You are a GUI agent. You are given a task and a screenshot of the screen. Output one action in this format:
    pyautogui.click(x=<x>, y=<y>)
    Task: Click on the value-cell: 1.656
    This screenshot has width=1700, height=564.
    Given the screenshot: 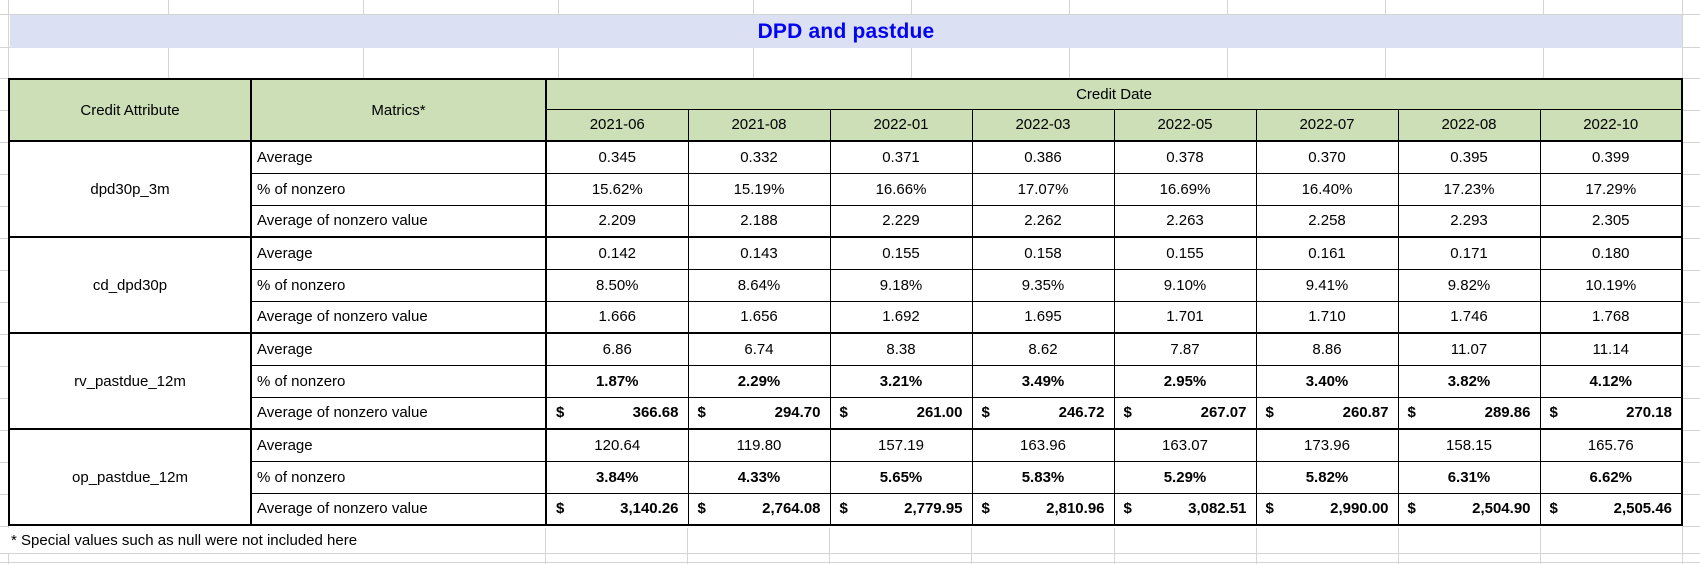 What is the action you would take?
    pyautogui.click(x=759, y=317)
    